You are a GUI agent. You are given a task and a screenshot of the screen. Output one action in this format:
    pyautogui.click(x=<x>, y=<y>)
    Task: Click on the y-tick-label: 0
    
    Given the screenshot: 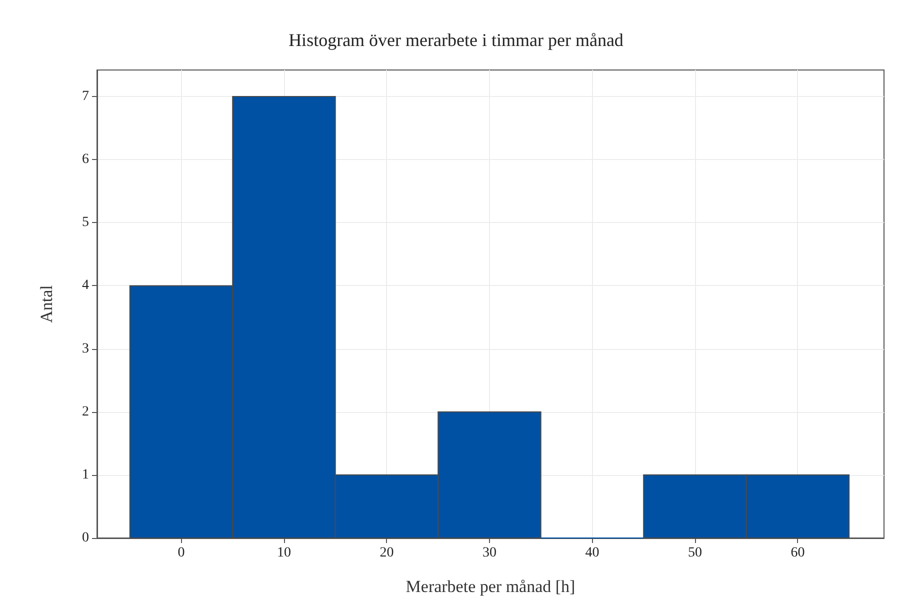 What is the action you would take?
    pyautogui.click(x=85, y=538)
    